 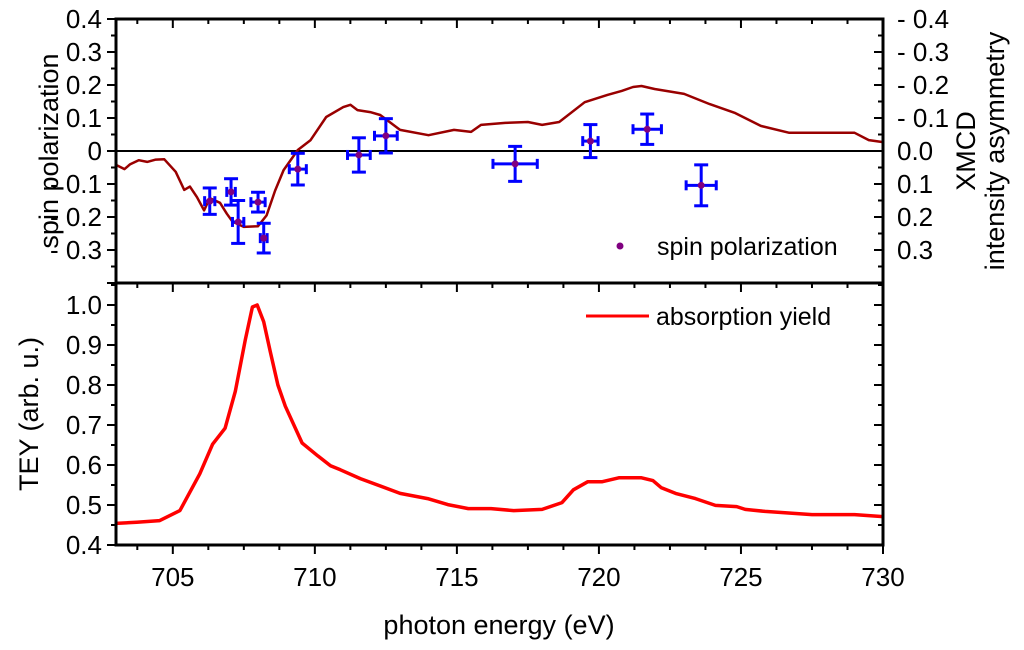 What do you see at coordinates (49, 150) in the screenshot?
I see `top-y-axis-title: spin polarization` at bounding box center [49, 150].